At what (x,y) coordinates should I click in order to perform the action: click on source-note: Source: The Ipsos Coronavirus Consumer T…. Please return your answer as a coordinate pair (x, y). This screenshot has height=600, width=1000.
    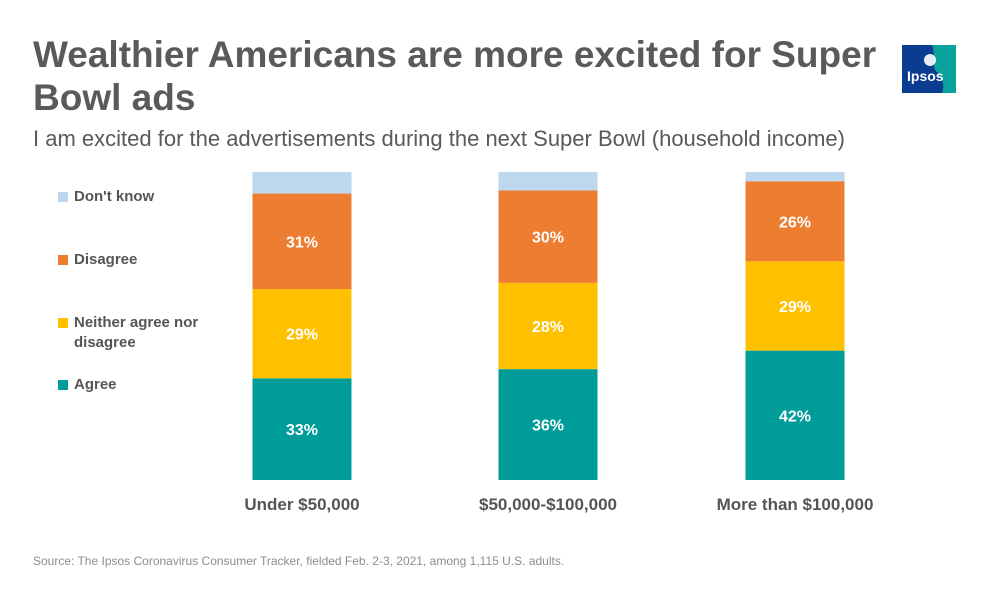
    Looking at the image, I should click on (299, 561).